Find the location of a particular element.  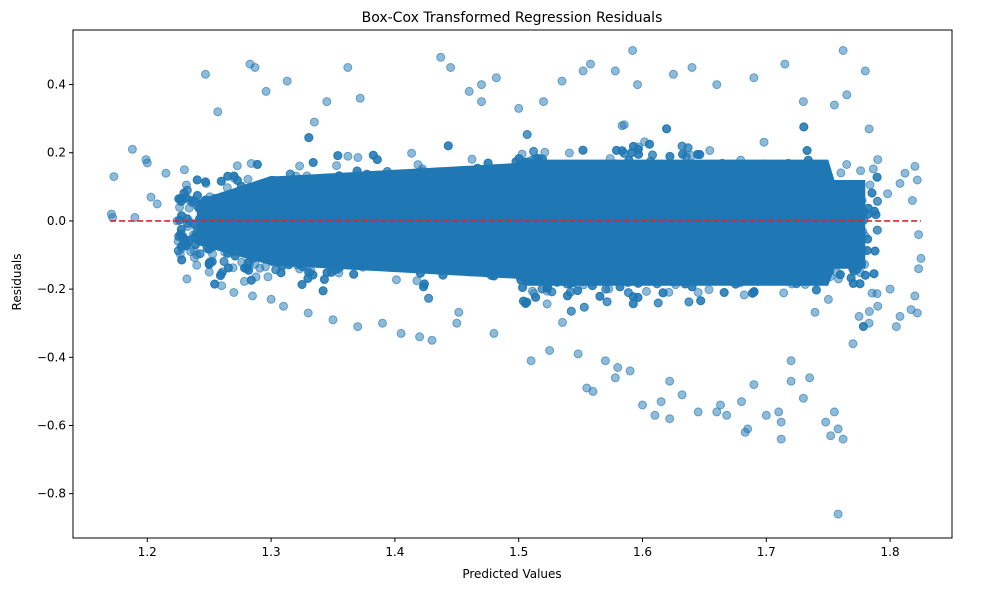

chart-title: Box-Cox Transformed Regression Residuals is located at coordinates (512, 18).